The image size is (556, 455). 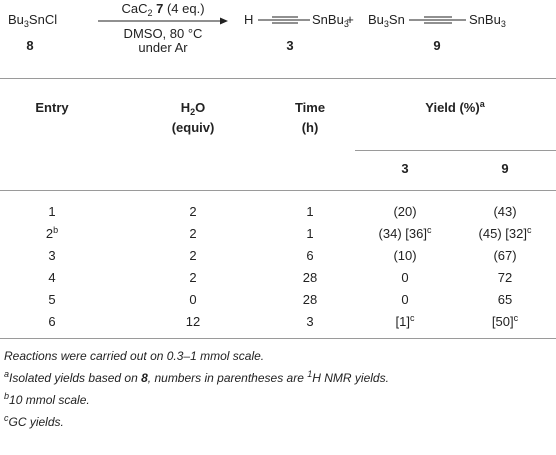 I want to click on column-header: Entry, so click(x=52, y=107).